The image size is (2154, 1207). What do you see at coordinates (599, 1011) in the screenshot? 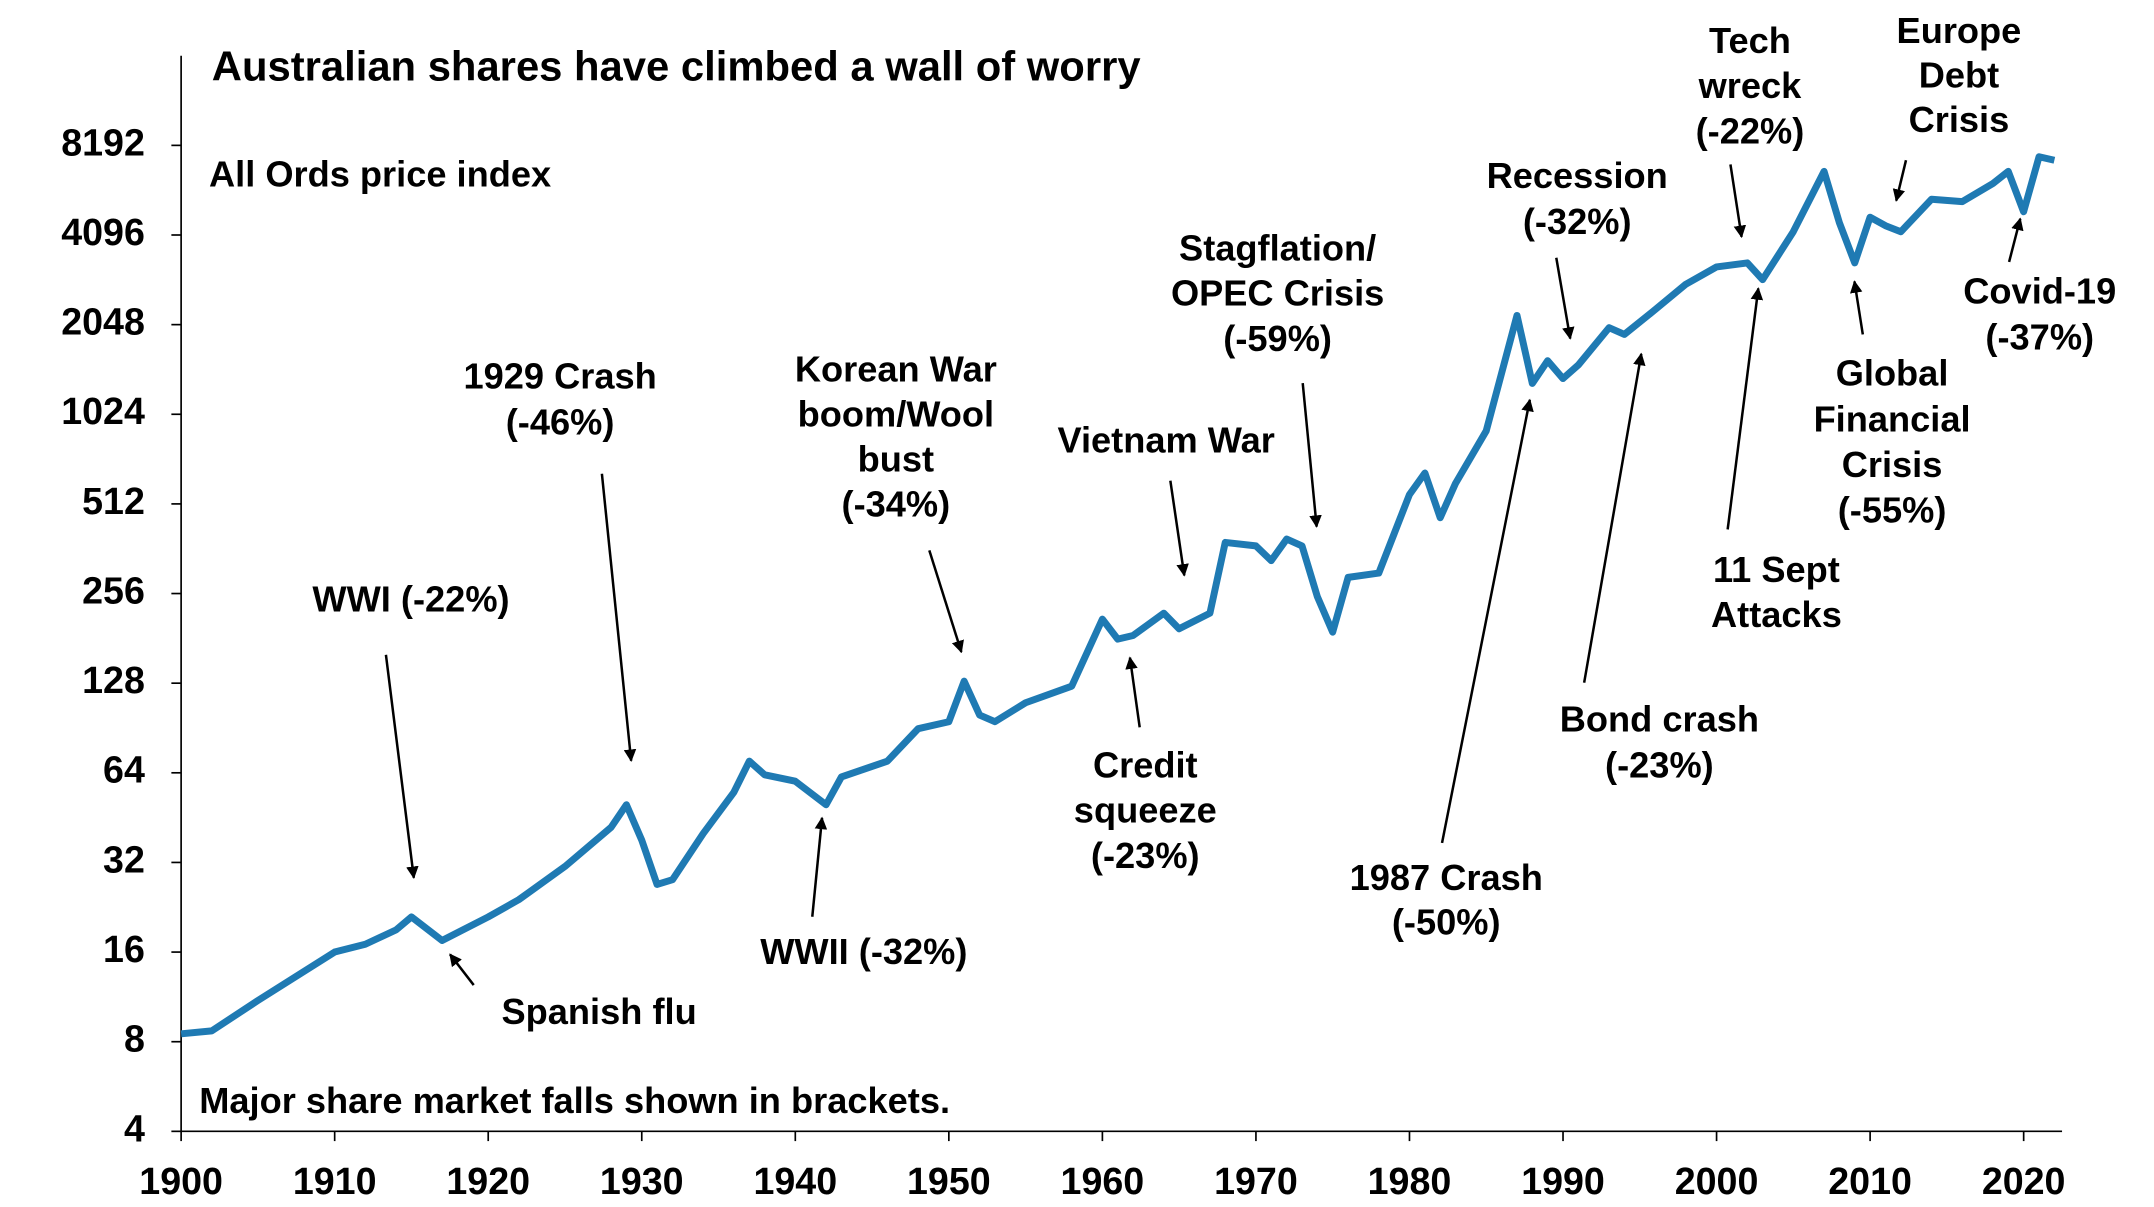
I see `annotation: Spanish flu` at bounding box center [599, 1011].